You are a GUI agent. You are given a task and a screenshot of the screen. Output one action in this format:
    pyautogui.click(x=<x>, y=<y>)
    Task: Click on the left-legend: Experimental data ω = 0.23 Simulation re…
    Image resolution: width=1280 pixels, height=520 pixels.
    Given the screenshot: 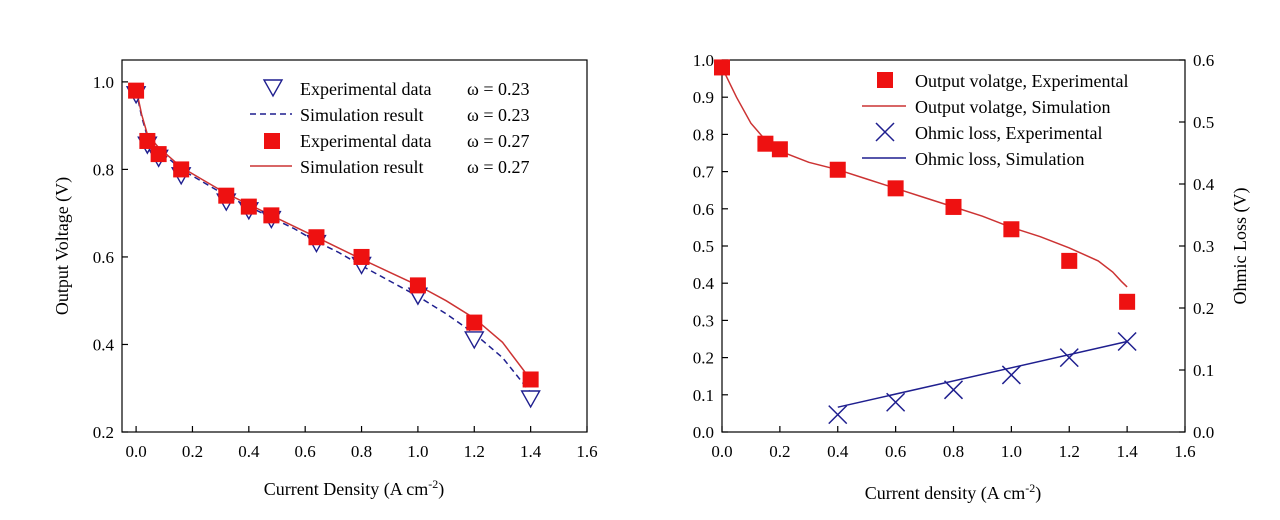 What is the action you would take?
    pyautogui.click(x=390, y=128)
    